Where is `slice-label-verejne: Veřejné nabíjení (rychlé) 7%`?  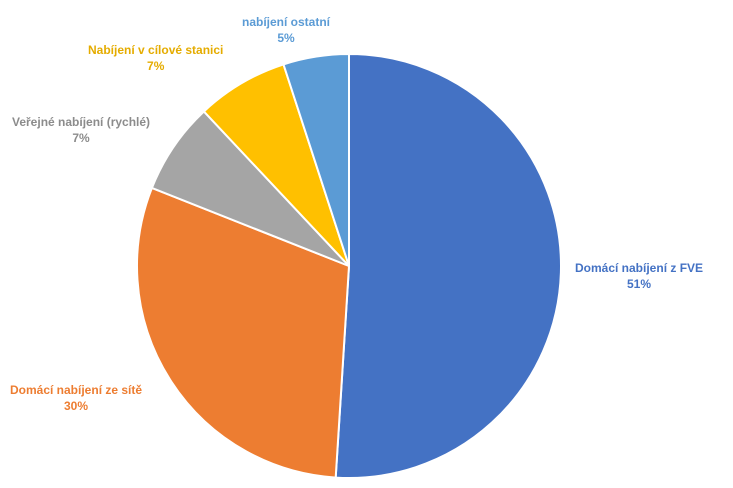 slice-label-verejne: Veřejné nabíjení (rychlé) 7% is located at coordinates (81, 130).